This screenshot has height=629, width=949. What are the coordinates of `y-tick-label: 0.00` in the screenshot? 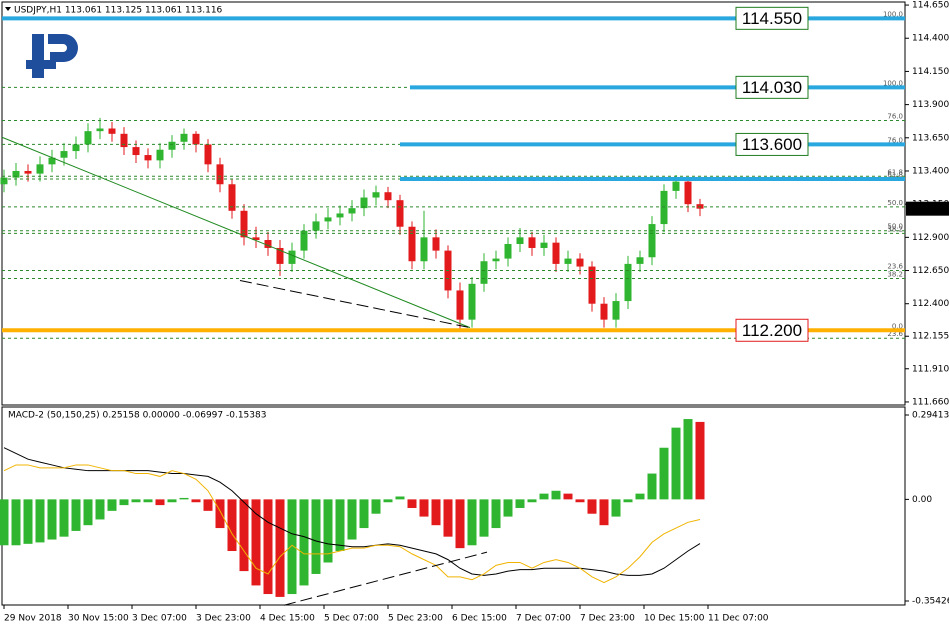 It's located at (922, 500).